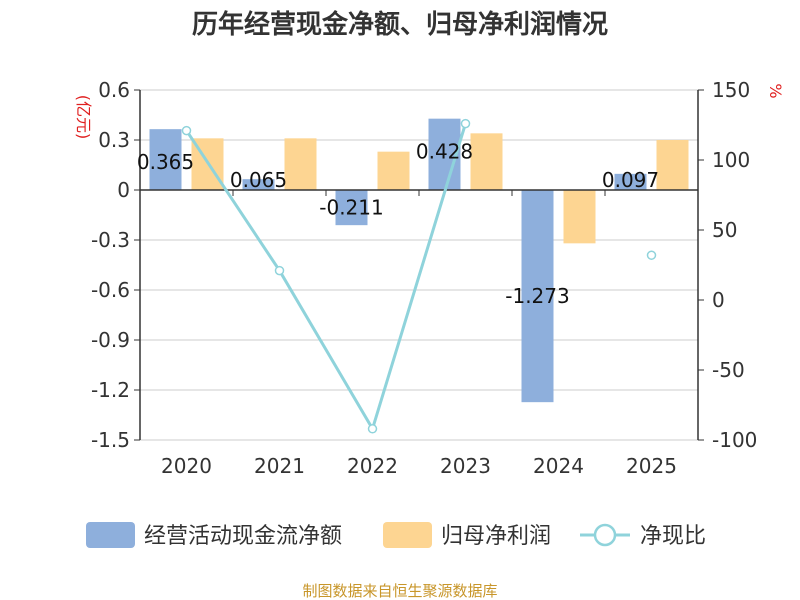  Describe the element at coordinates (114, 140) in the screenshot. I see `left-tick-label-1: 0.3` at that location.